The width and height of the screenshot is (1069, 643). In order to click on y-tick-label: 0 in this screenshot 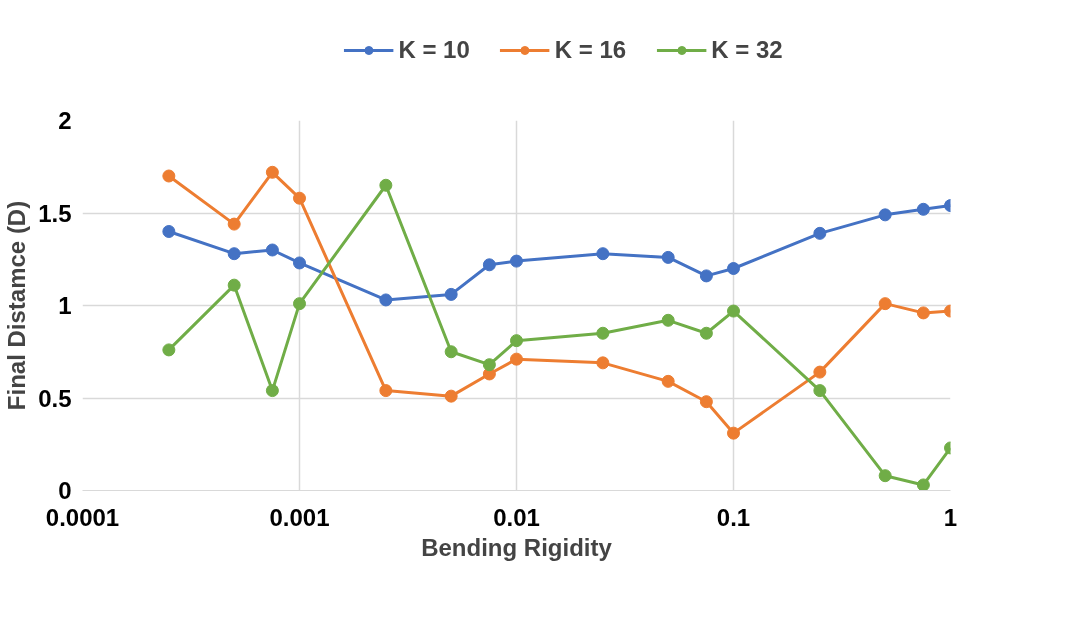, I will do `click(65, 490)`.